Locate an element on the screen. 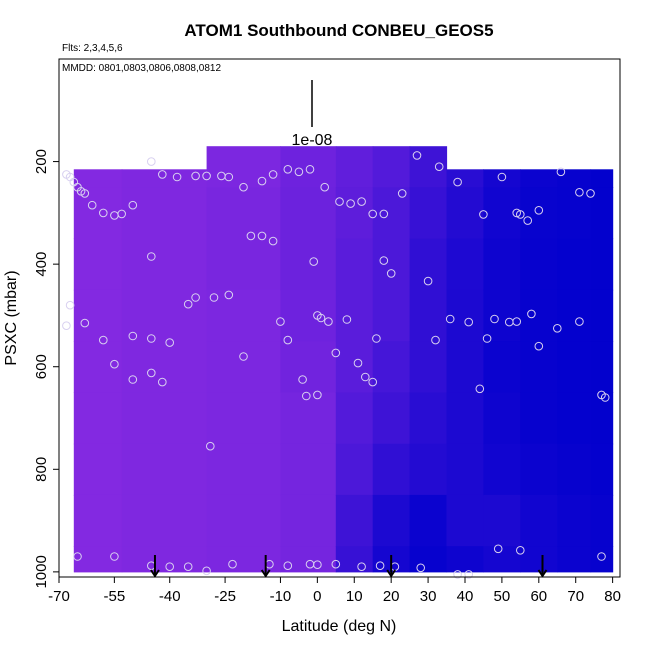 The height and width of the screenshot is (650, 650). x-tick-label: 10 is located at coordinates (354, 596).